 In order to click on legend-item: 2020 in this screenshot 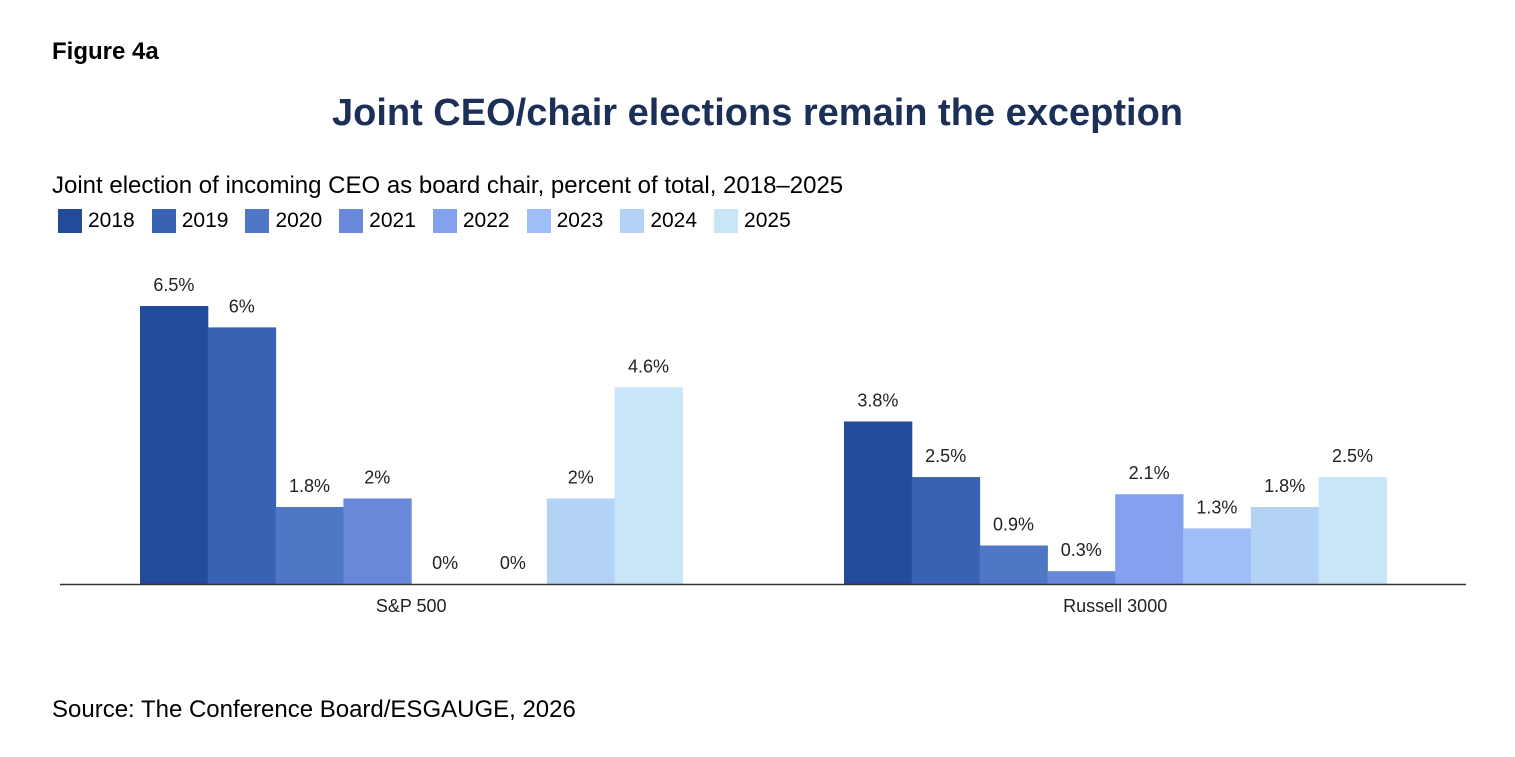, I will do `click(283, 221)`.